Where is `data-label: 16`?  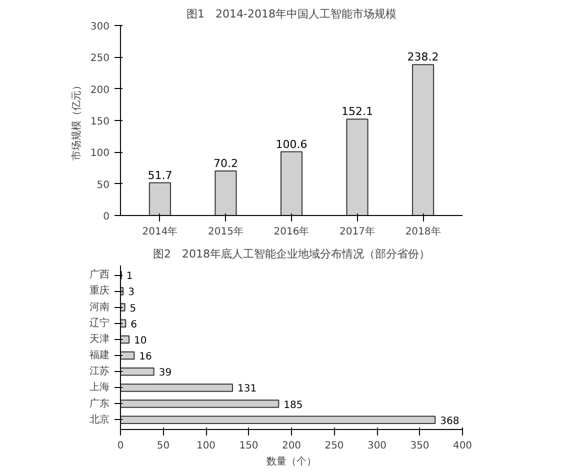 data-label: 16 is located at coordinates (145, 357).